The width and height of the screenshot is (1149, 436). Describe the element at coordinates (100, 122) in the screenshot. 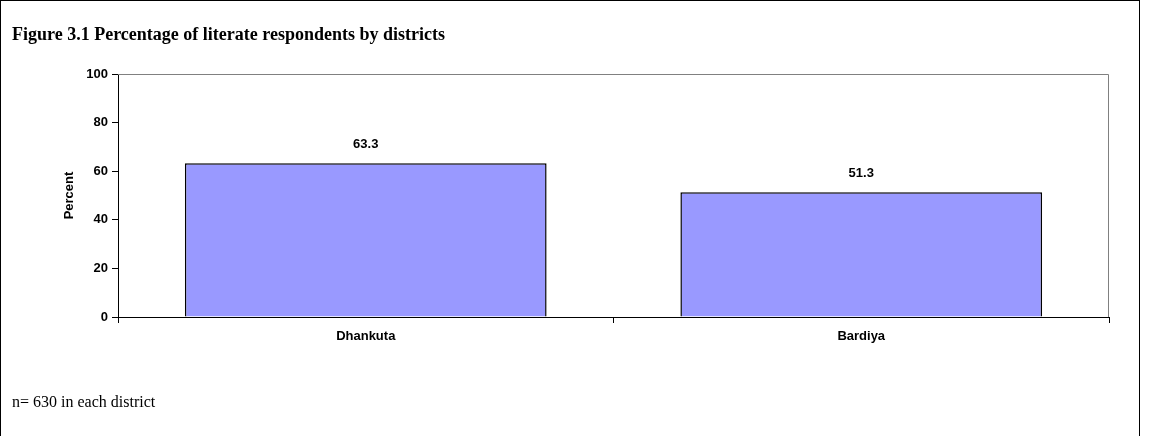

I see `y-tick-label: 80` at that location.